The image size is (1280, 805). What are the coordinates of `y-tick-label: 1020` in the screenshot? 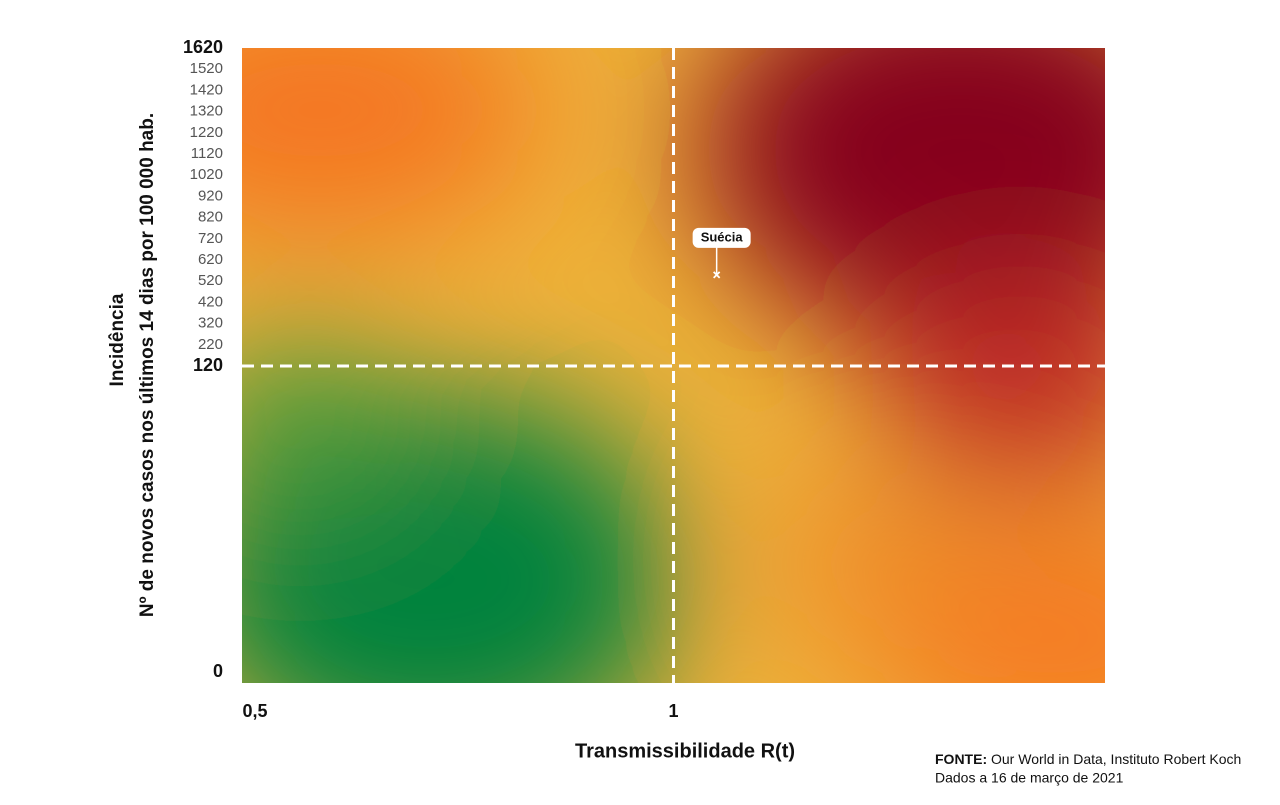 It's located at (206, 174).